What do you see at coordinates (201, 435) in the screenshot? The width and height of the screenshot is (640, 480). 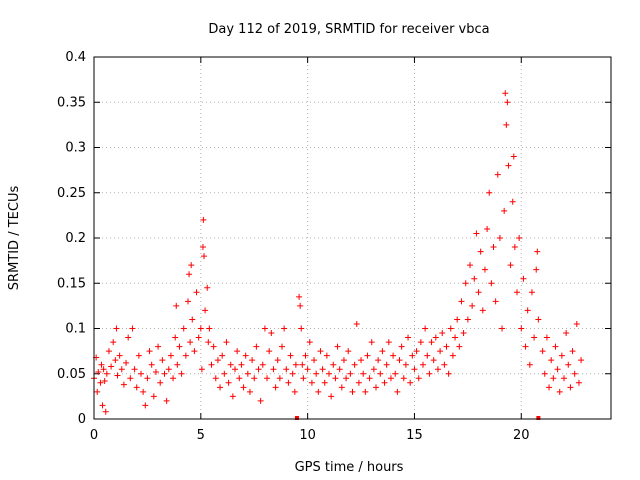 I see `x-tick-label: 5` at bounding box center [201, 435].